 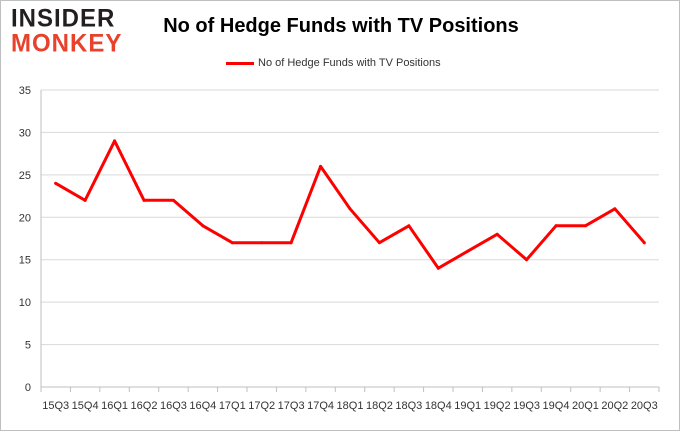 I want to click on logo-line-2: MONKEY, so click(x=67, y=43).